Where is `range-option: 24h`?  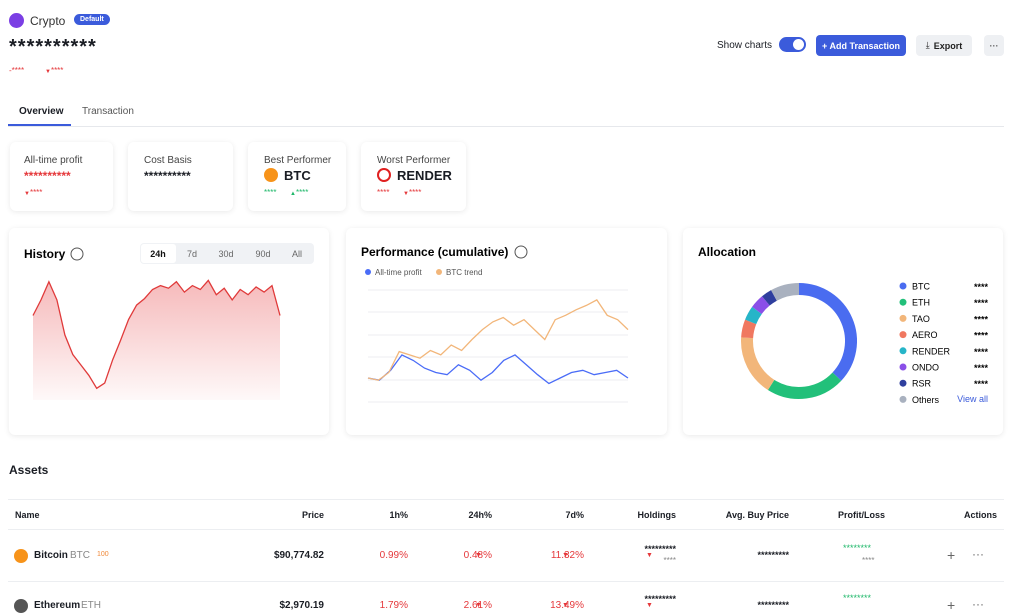
range-option: 24h is located at coordinates (158, 254).